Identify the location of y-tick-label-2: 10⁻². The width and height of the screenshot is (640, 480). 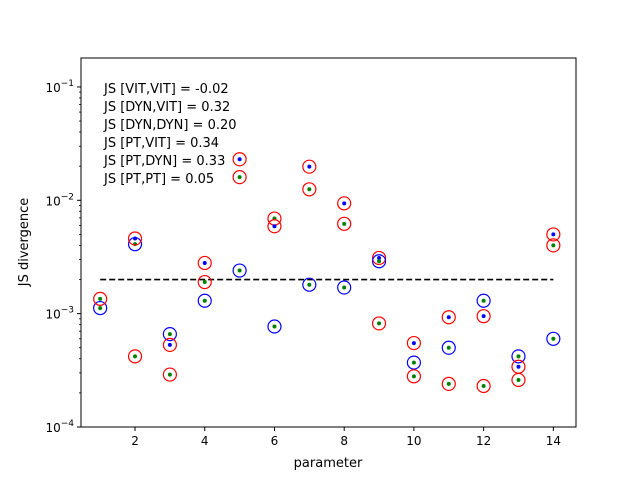
(59, 200).